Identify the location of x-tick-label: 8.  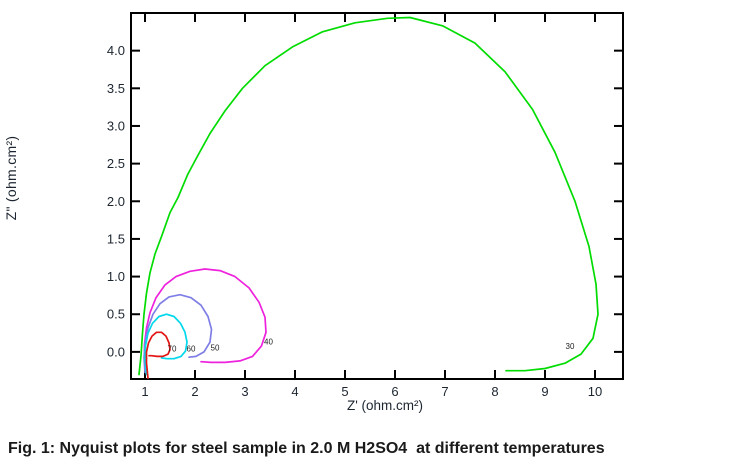
(494, 391).